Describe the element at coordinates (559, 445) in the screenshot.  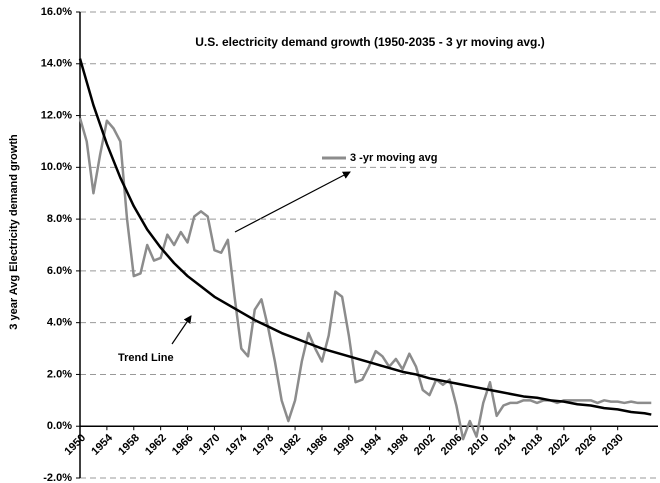
I see `x-tick-label: 2022` at that location.